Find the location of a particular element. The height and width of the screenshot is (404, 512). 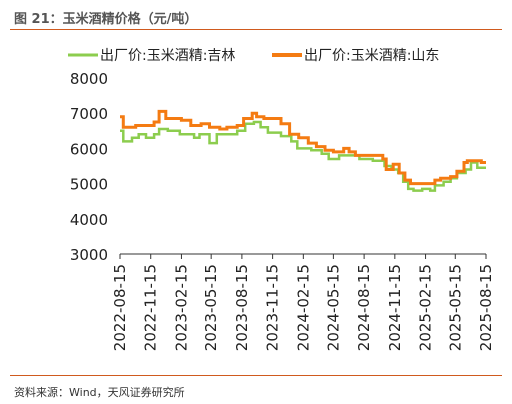

x-tick-label: 2022-08-15 is located at coordinates (120, 307).